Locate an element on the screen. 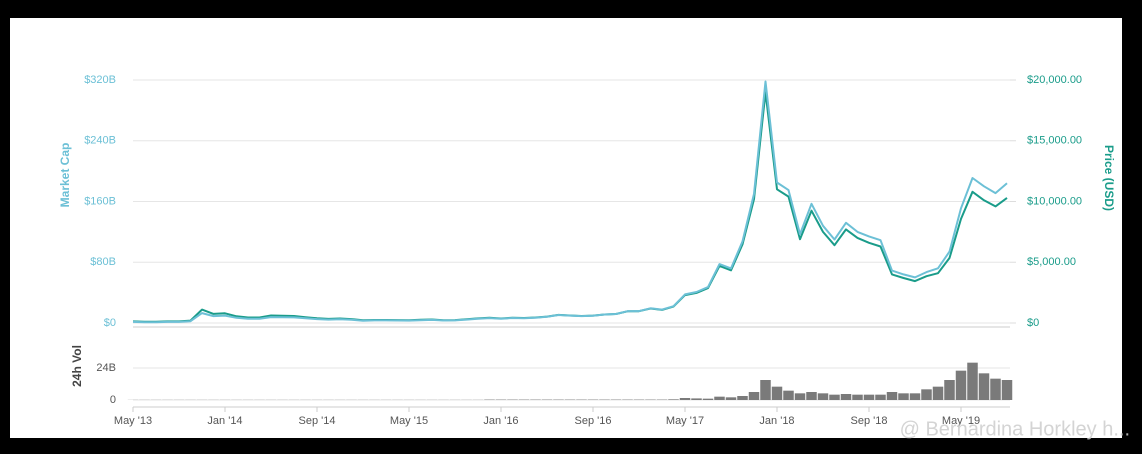 This screenshot has width=1142, height=454. x-tick-label: May '19 is located at coordinates (961, 421).